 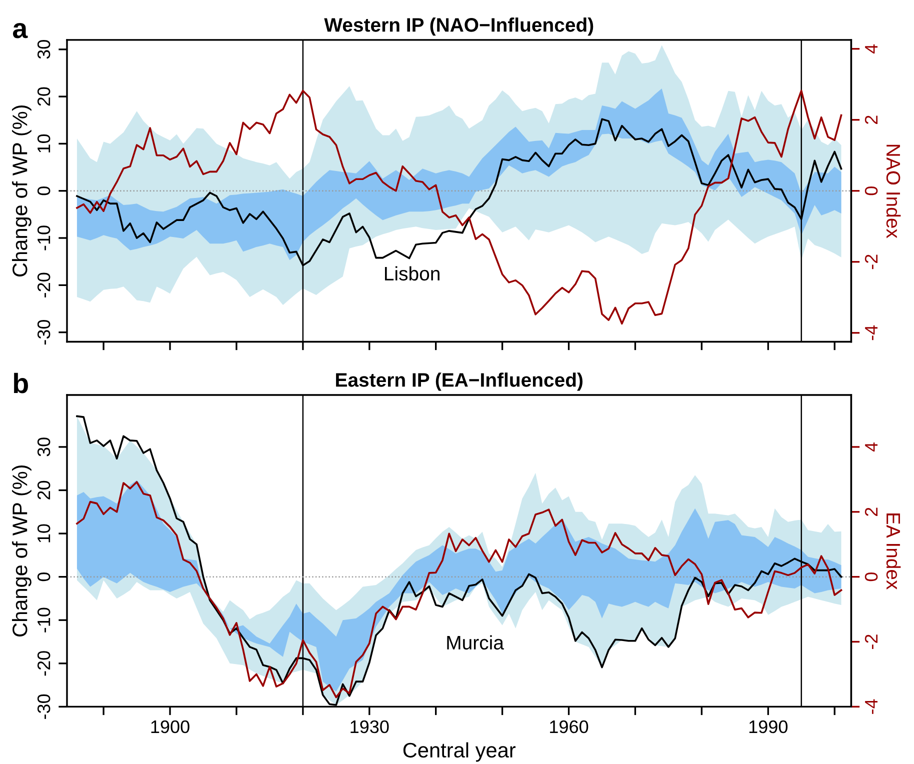 I want to click on text: b, so click(x=21, y=383).